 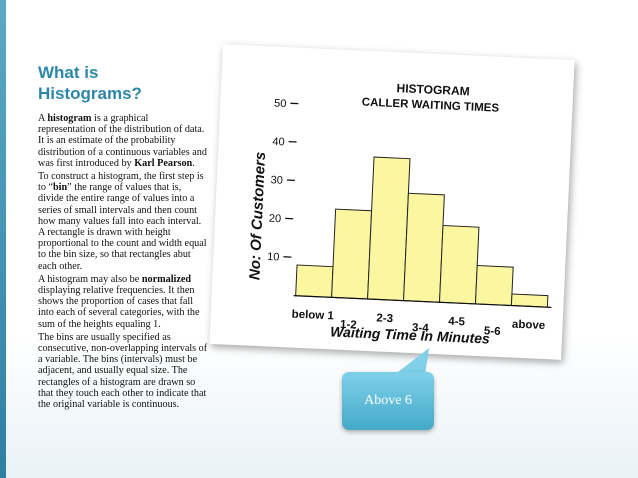 What do you see at coordinates (384, 318) in the screenshot?
I see `x-tick-label-2: 2-3` at bounding box center [384, 318].